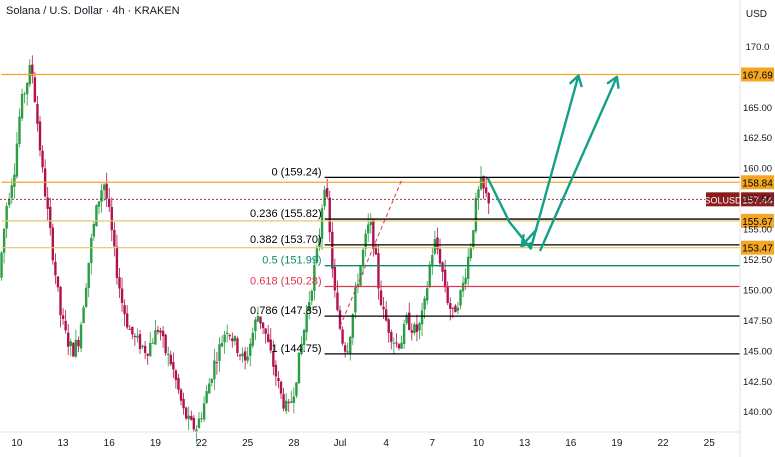 Image resolution: width=775 pixels, height=457 pixels. Describe the element at coordinates (757, 108) in the screenshot. I see `y-tick-label: 165.00` at that location.